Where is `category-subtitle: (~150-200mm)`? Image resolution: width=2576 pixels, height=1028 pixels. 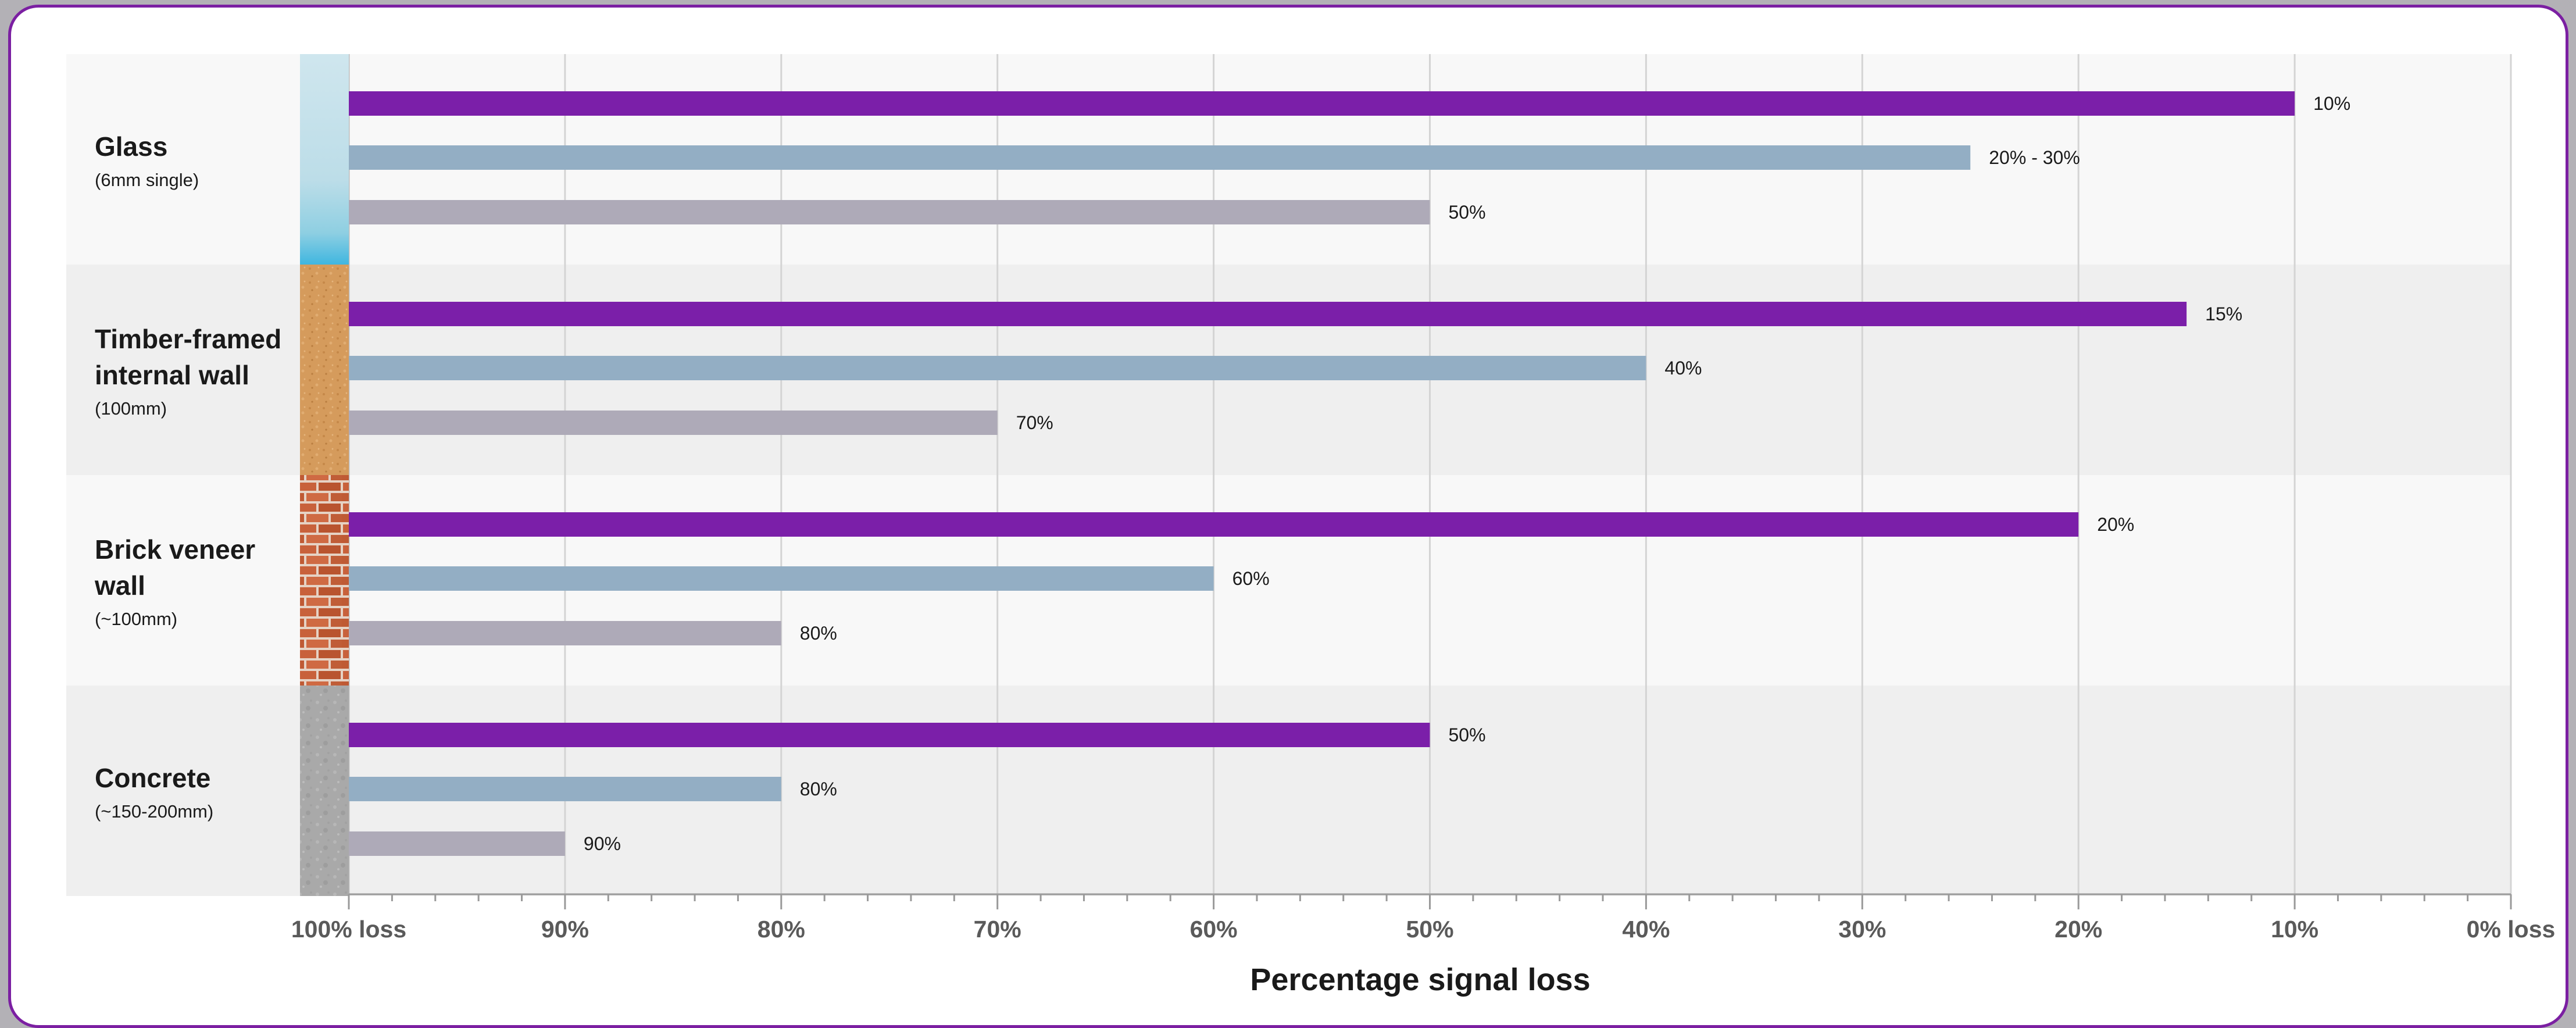 category-subtitle: (~150-200mm) is located at coordinates (154, 812).